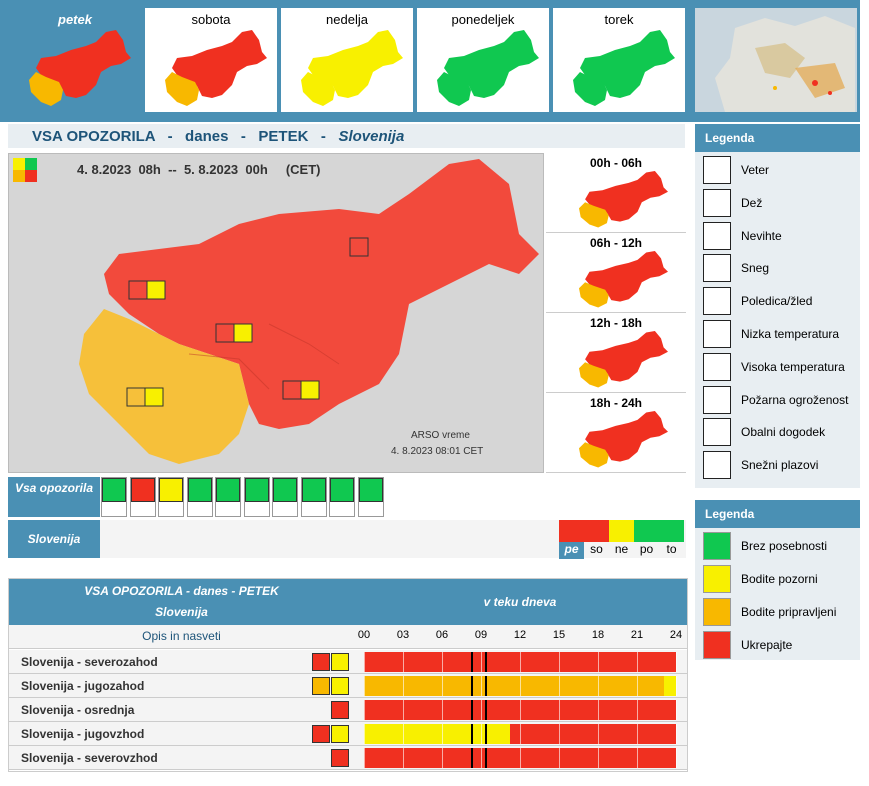  Describe the element at coordinates (559, 635) in the screenshot. I see `hour-tick: 15` at that location.